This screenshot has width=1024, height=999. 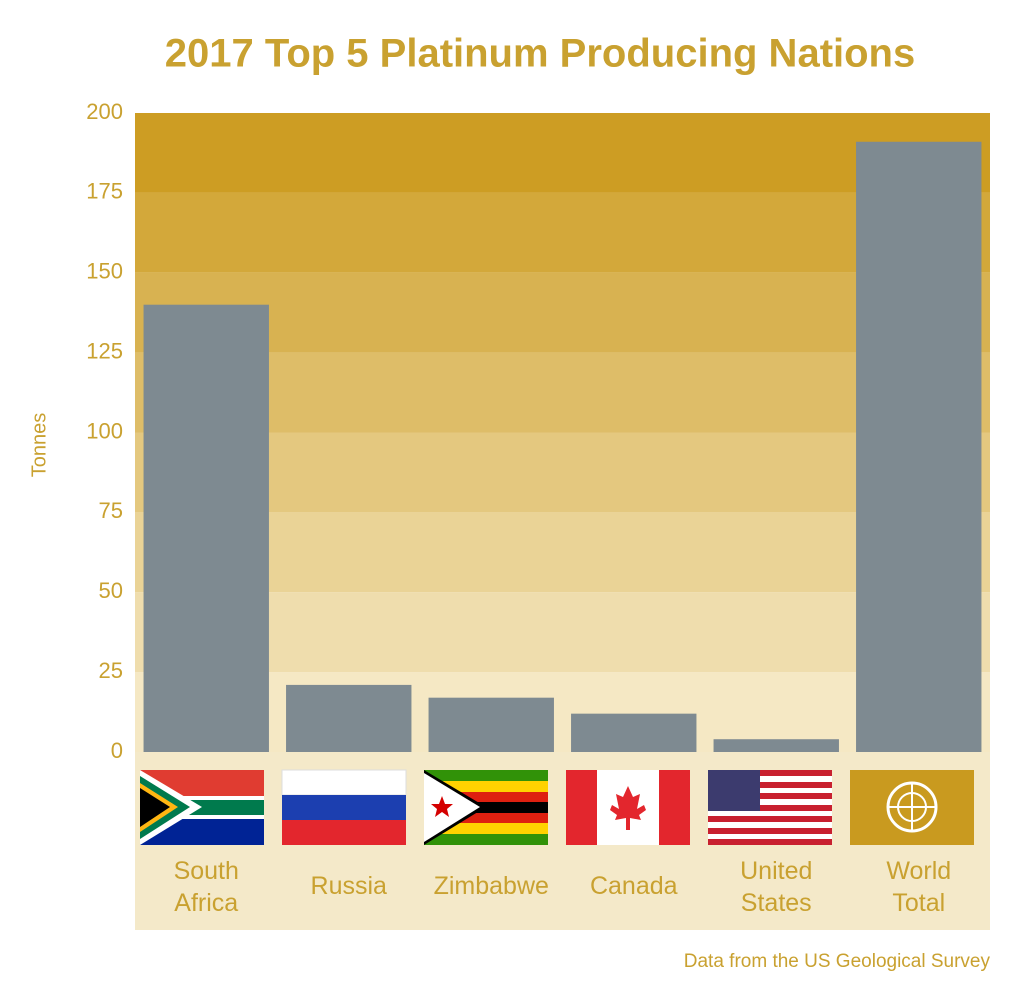 I want to click on y-tick-label: 25, so click(x=111, y=670).